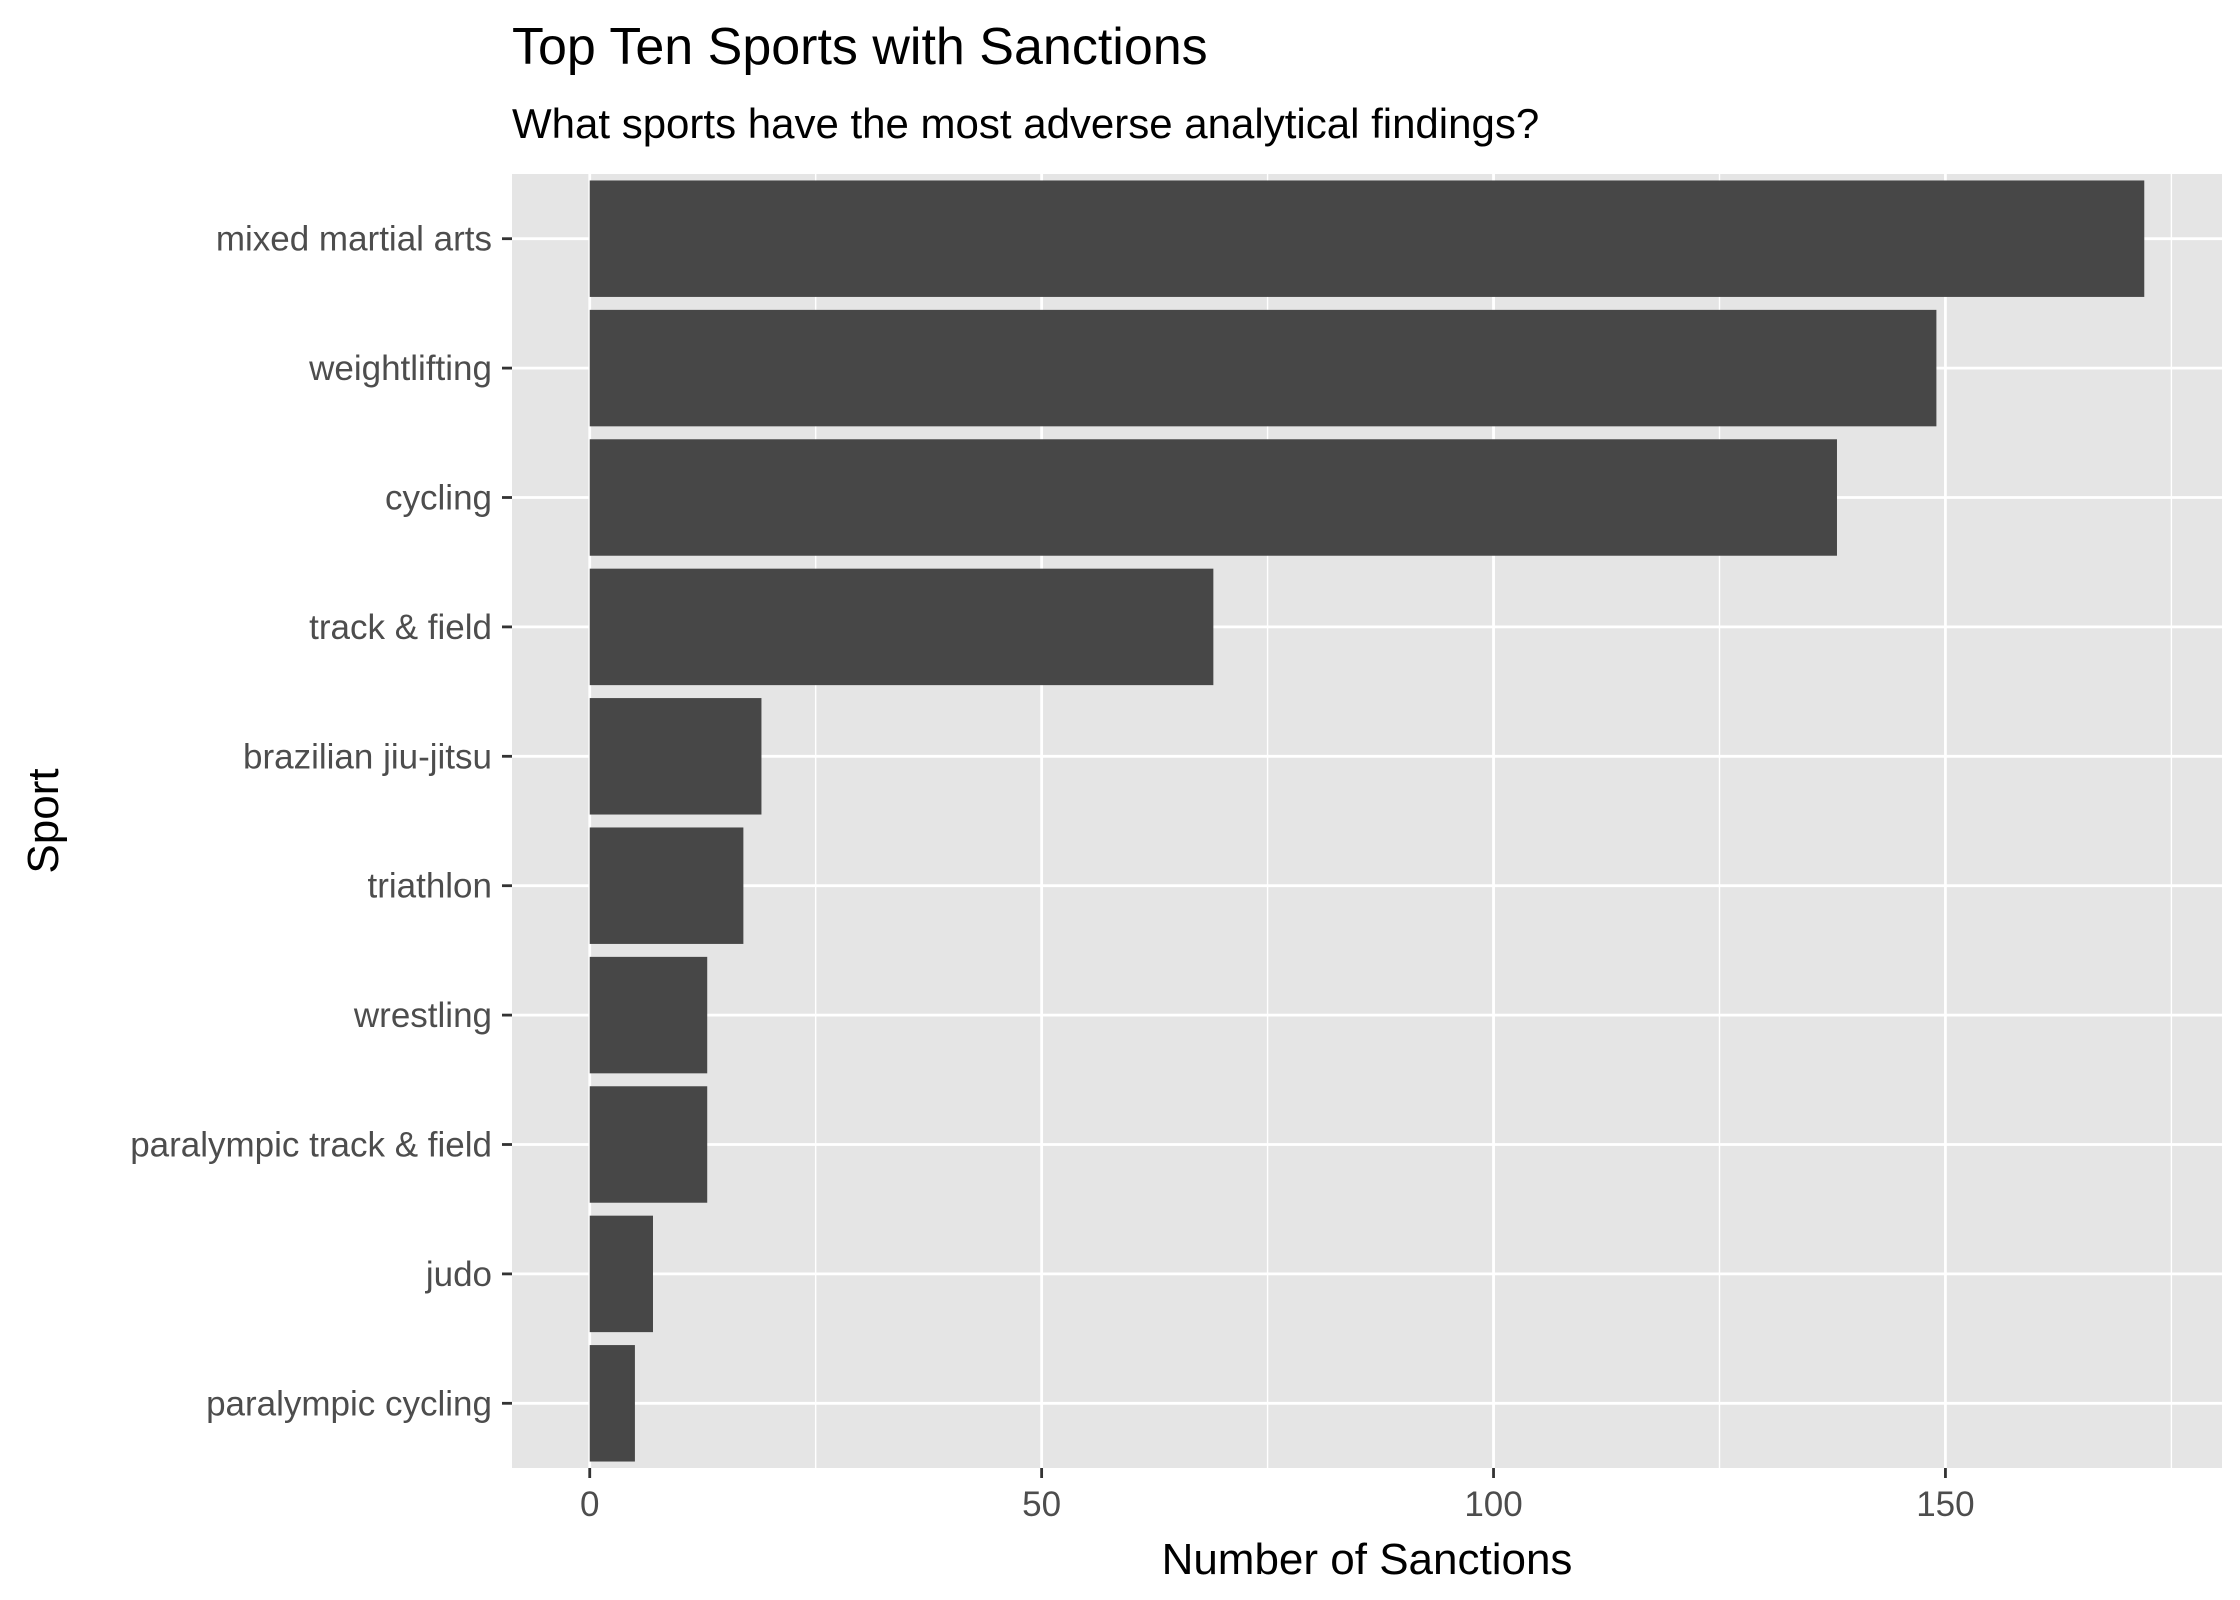 The height and width of the screenshot is (1600, 2240). What do you see at coordinates (429, 886) in the screenshot?
I see `y-tick-label: triathlon` at bounding box center [429, 886].